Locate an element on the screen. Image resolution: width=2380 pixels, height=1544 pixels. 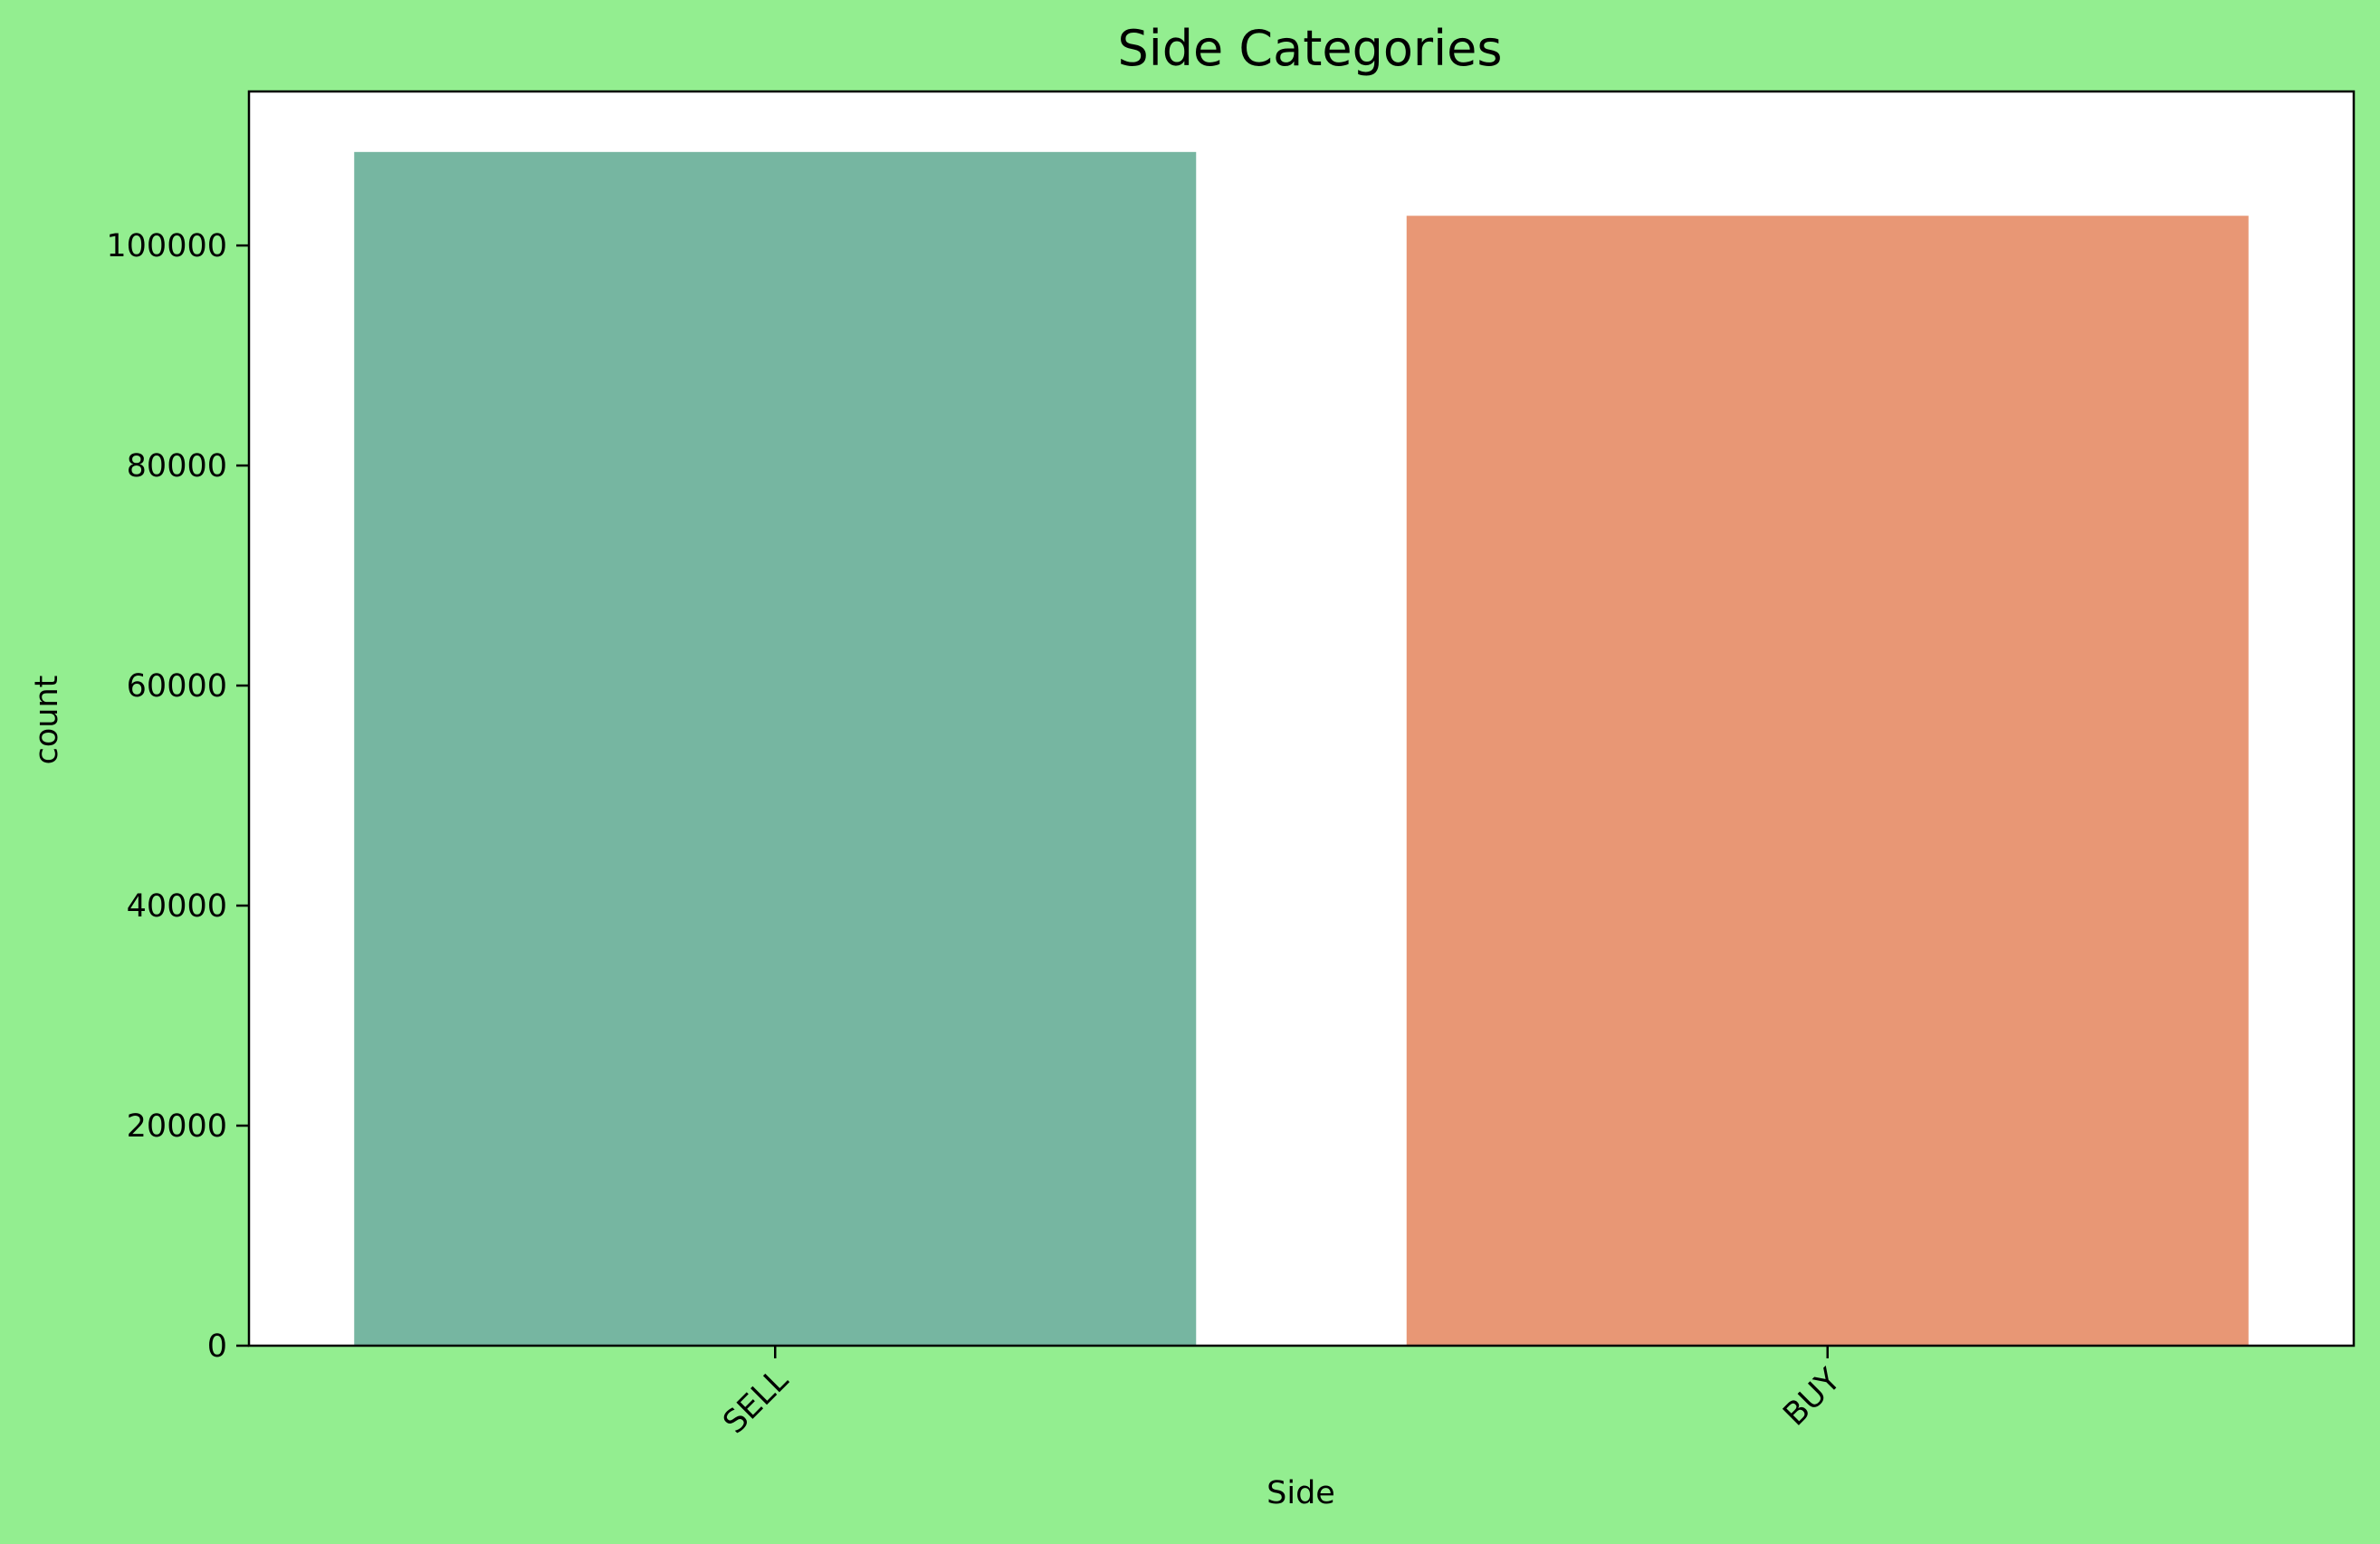
chart-title: Side Categories is located at coordinates (1309, 48).